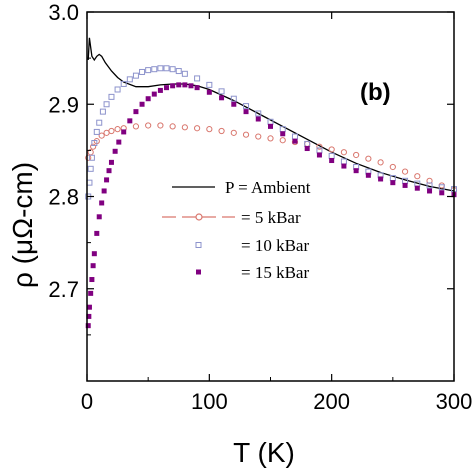 The width and height of the screenshot is (474, 474). What do you see at coordinates (236, 230) in the screenshot?
I see `legend: P = Ambient = 5 kBar = 10 kBar = 15 kBar` at bounding box center [236, 230].